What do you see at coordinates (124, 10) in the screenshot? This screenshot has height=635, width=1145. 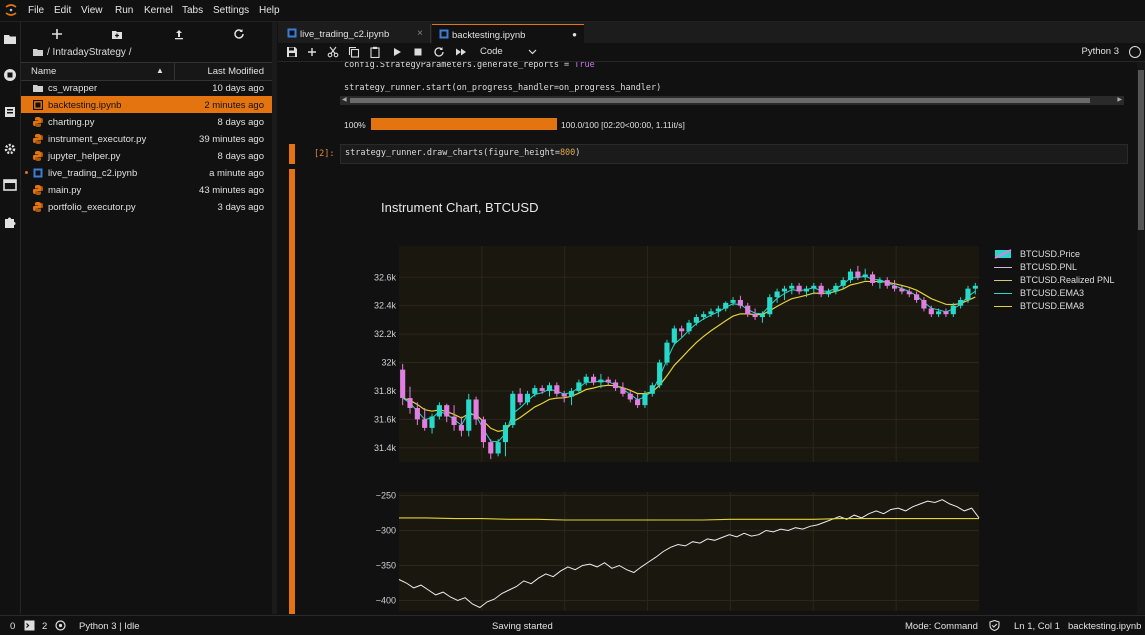 I see `menu-run: Run` at bounding box center [124, 10].